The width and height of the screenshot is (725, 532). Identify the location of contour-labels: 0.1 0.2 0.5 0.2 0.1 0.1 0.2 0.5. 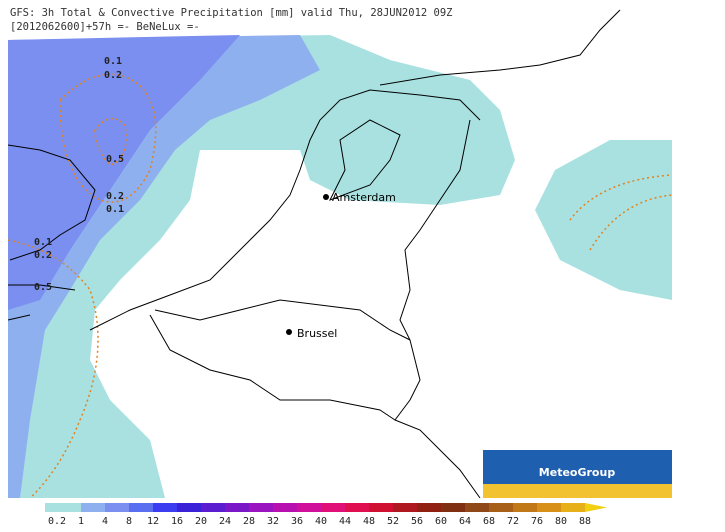
(79, 174).